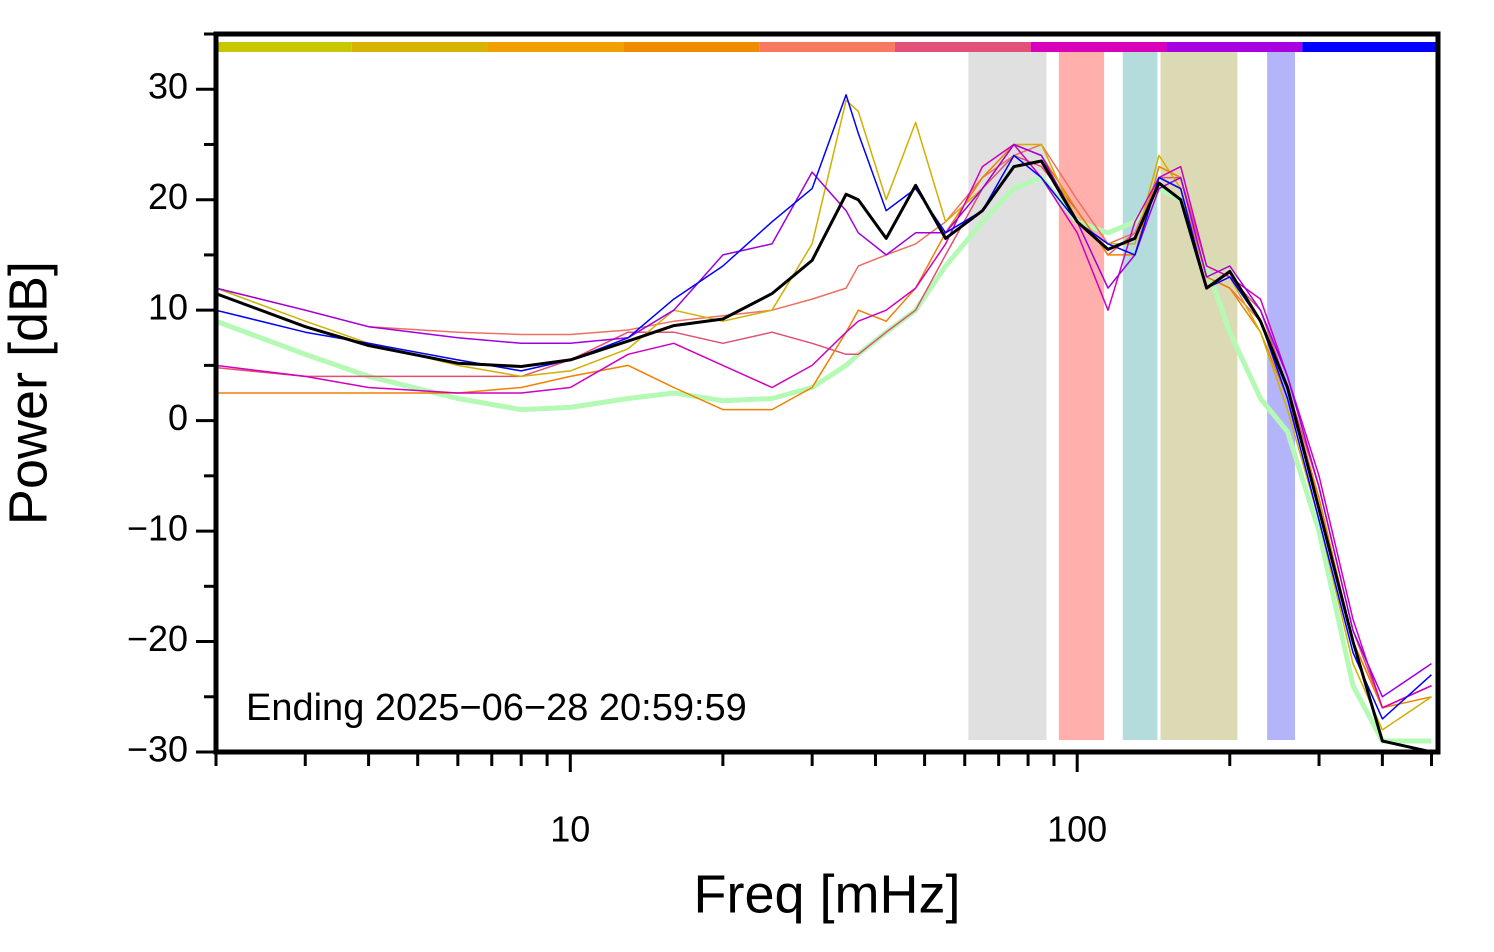 The image size is (1494, 952). I want to click on x-tick-label: 100, so click(1077, 829).